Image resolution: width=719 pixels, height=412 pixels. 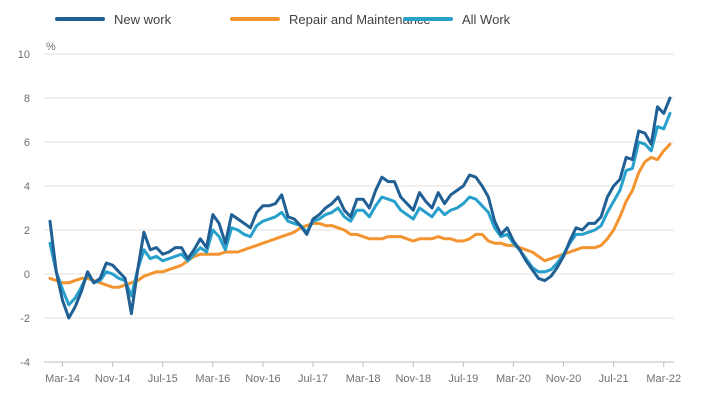 I want to click on x-tick-label: Mar-18, so click(x=363, y=379).